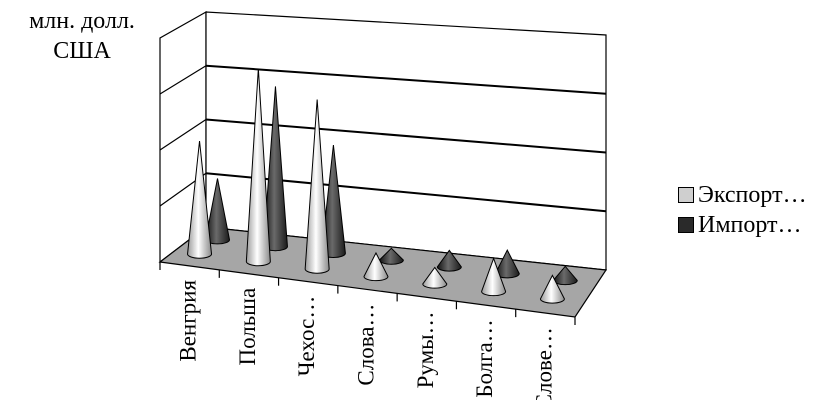  I want to click on y-axis-label-line-2: США, so click(82, 51).